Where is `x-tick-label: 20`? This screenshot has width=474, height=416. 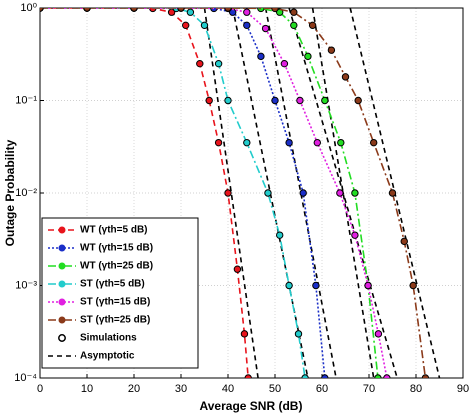
x-tick-label: 20 is located at coordinates (134, 389).